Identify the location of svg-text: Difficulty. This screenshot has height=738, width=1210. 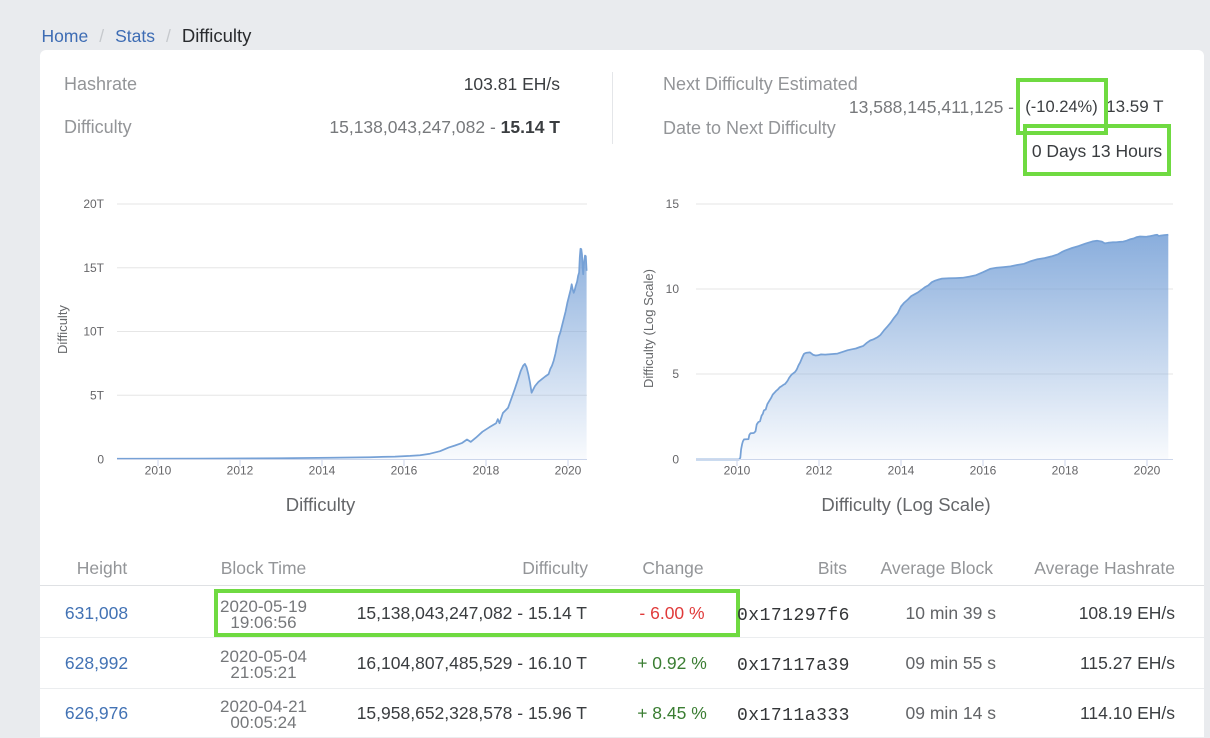
(62, 329).